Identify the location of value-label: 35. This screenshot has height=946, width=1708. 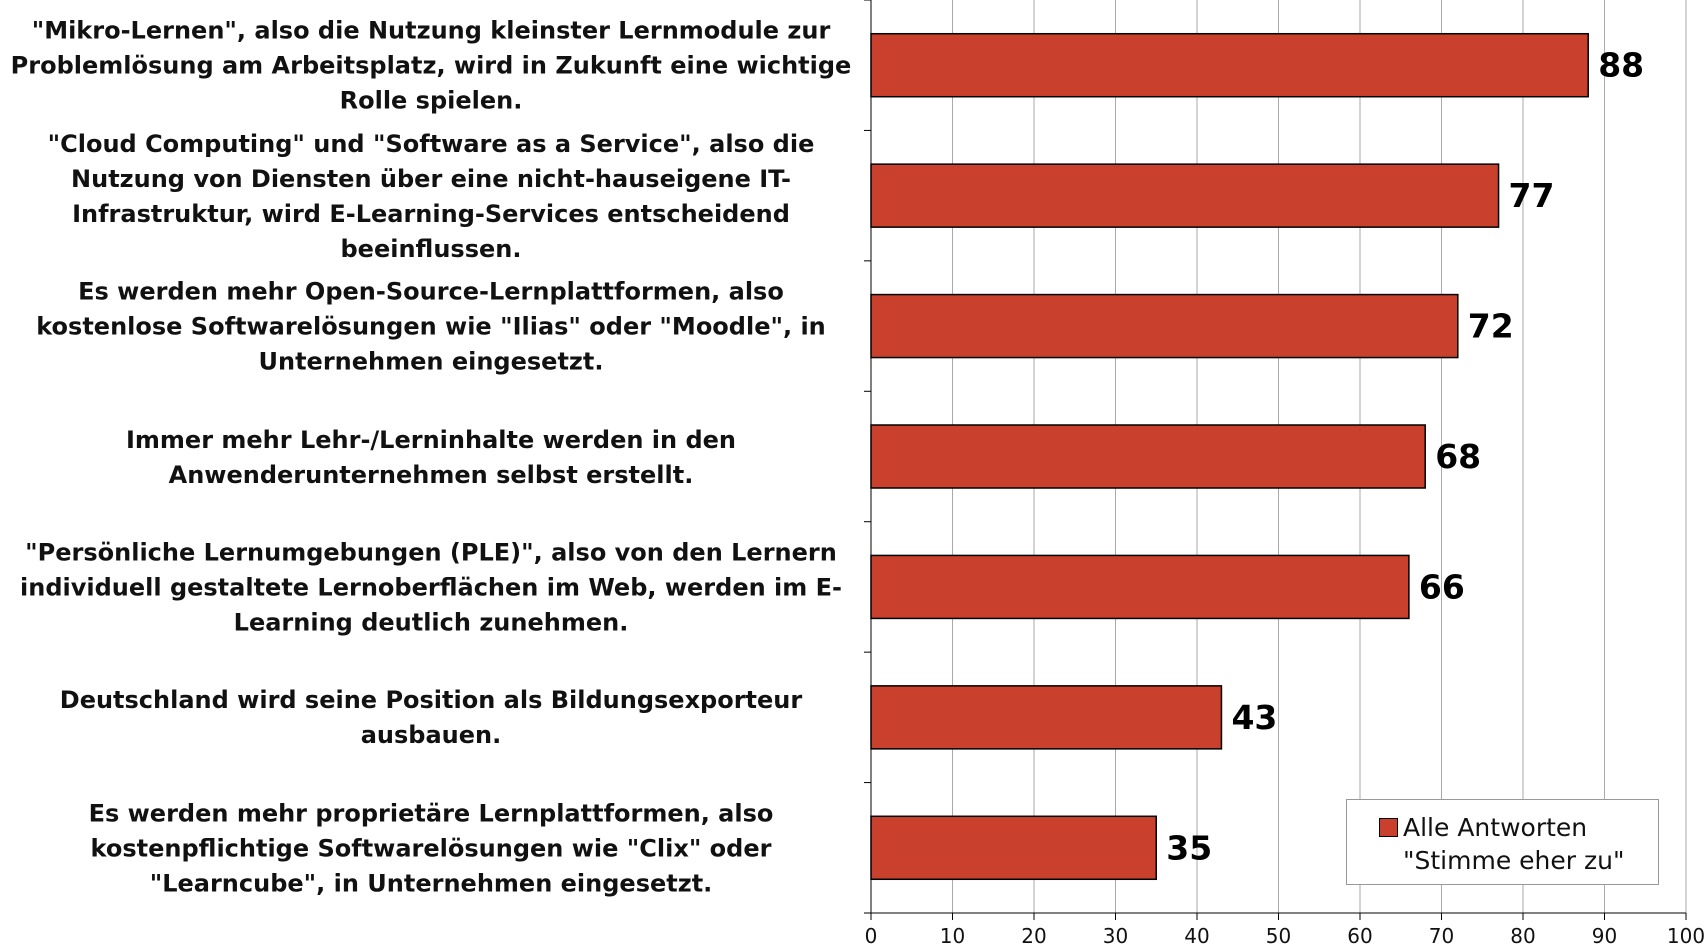
(1189, 847).